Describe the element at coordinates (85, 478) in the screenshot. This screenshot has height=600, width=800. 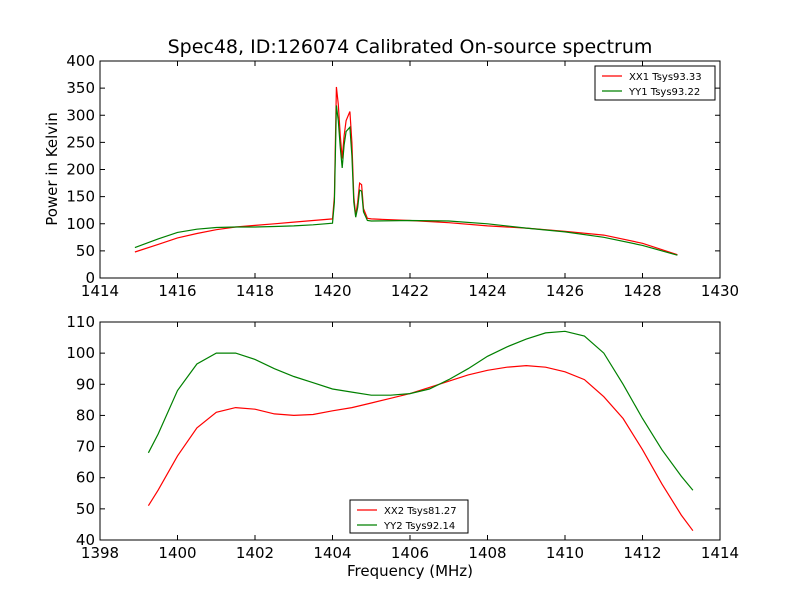
I see `bottom-y-tick-label: 60` at that location.